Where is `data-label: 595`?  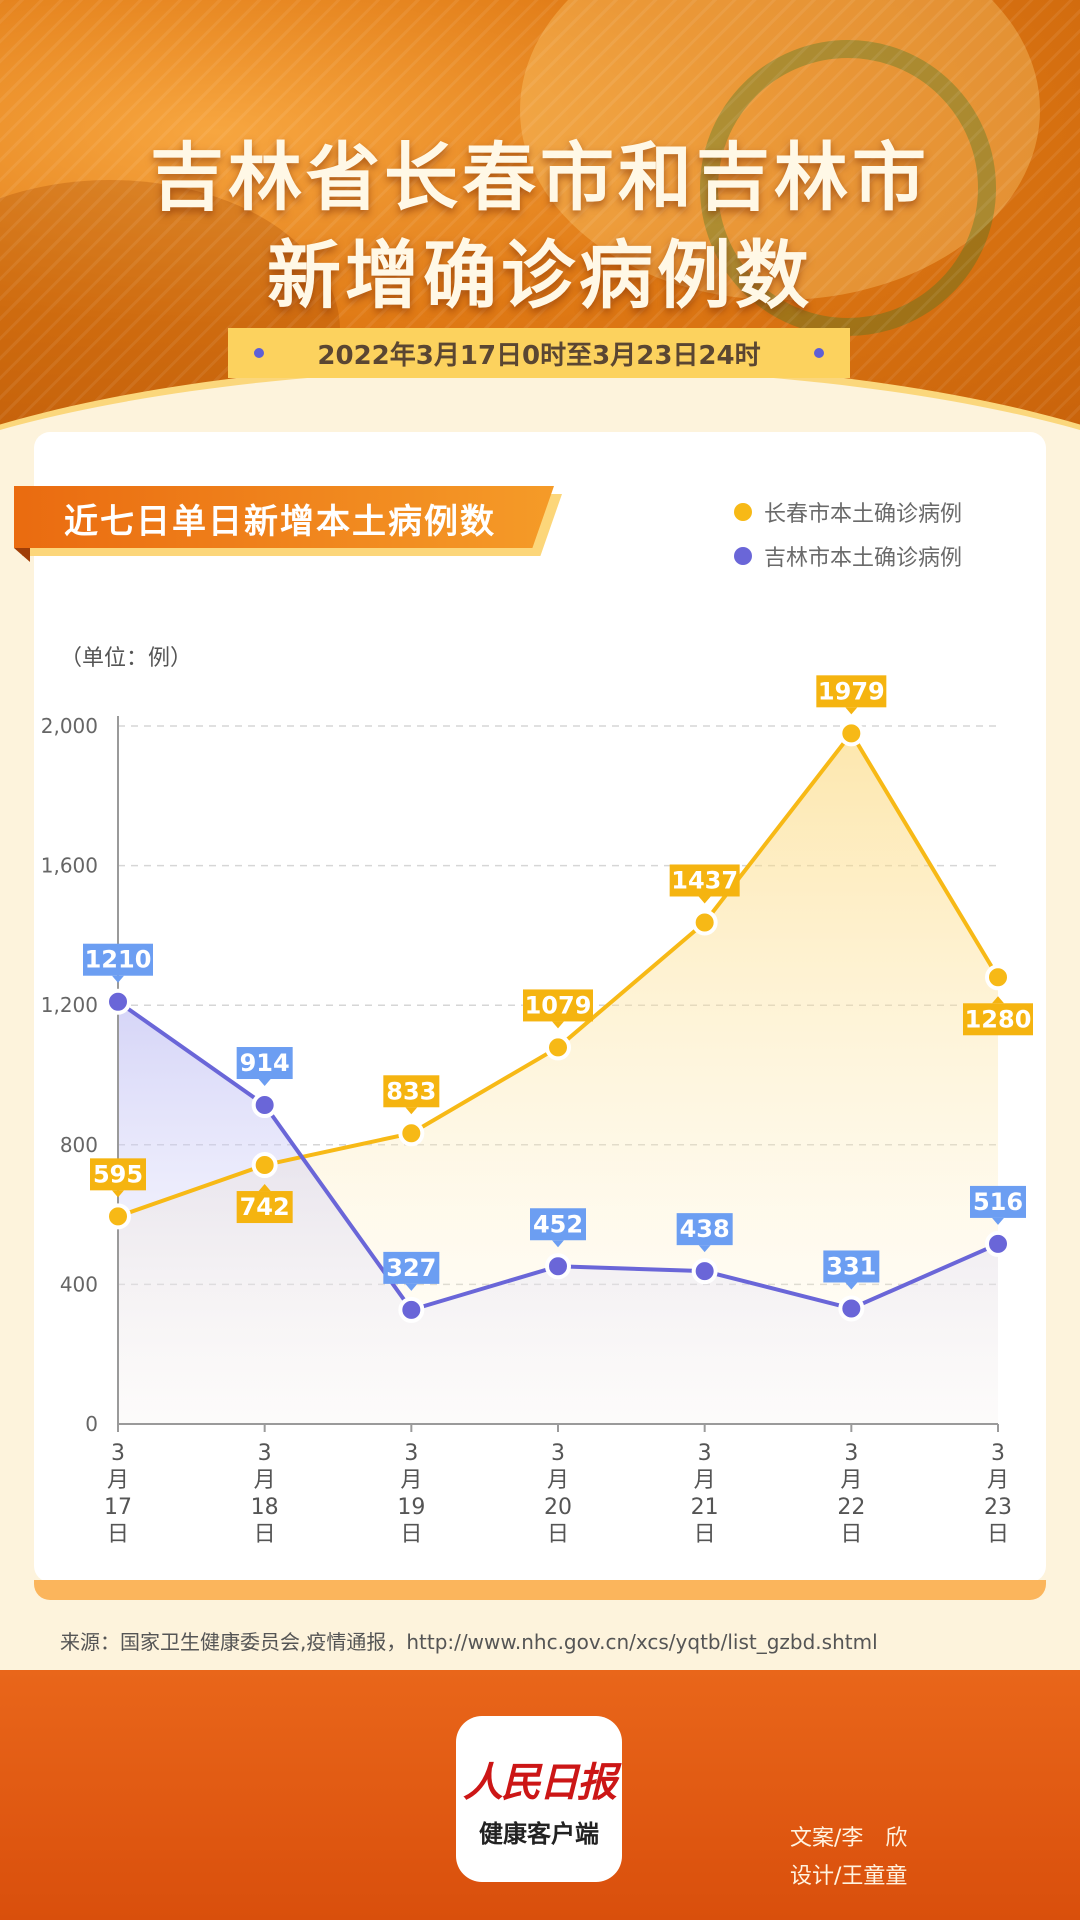
data-label: 595 is located at coordinates (118, 1174).